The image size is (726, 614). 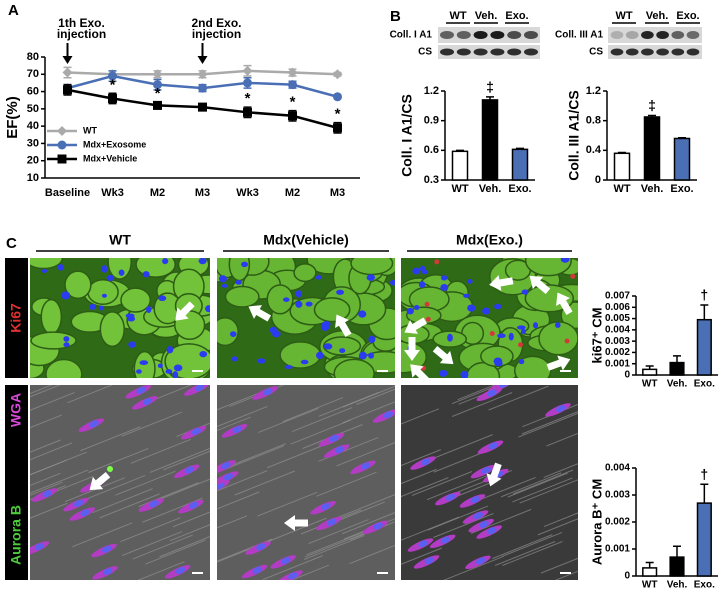 What do you see at coordinates (617, 468) in the screenshot?
I see `y-tick-label: 0.004` at bounding box center [617, 468].